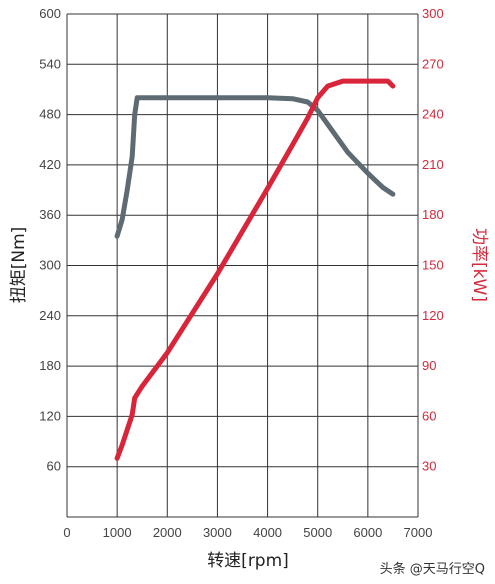 The height and width of the screenshot is (584, 495). What do you see at coordinates (267, 532) in the screenshot?
I see `x-tick-label: 4000` at bounding box center [267, 532].